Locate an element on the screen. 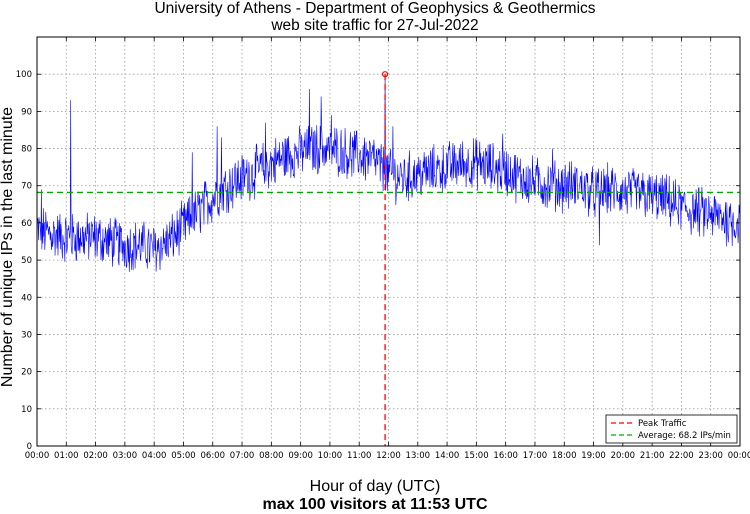 This screenshot has height=514, width=750. y-tick-label: 50 is located at coordinates (26, 261).